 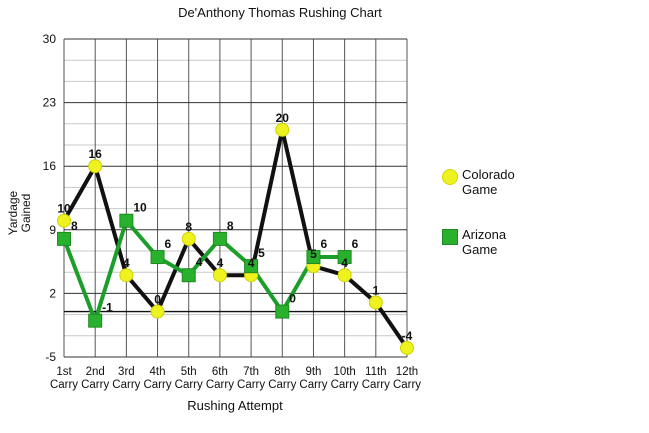 I want to click on arizona-data-label: -1, so click(x=107, y=308).